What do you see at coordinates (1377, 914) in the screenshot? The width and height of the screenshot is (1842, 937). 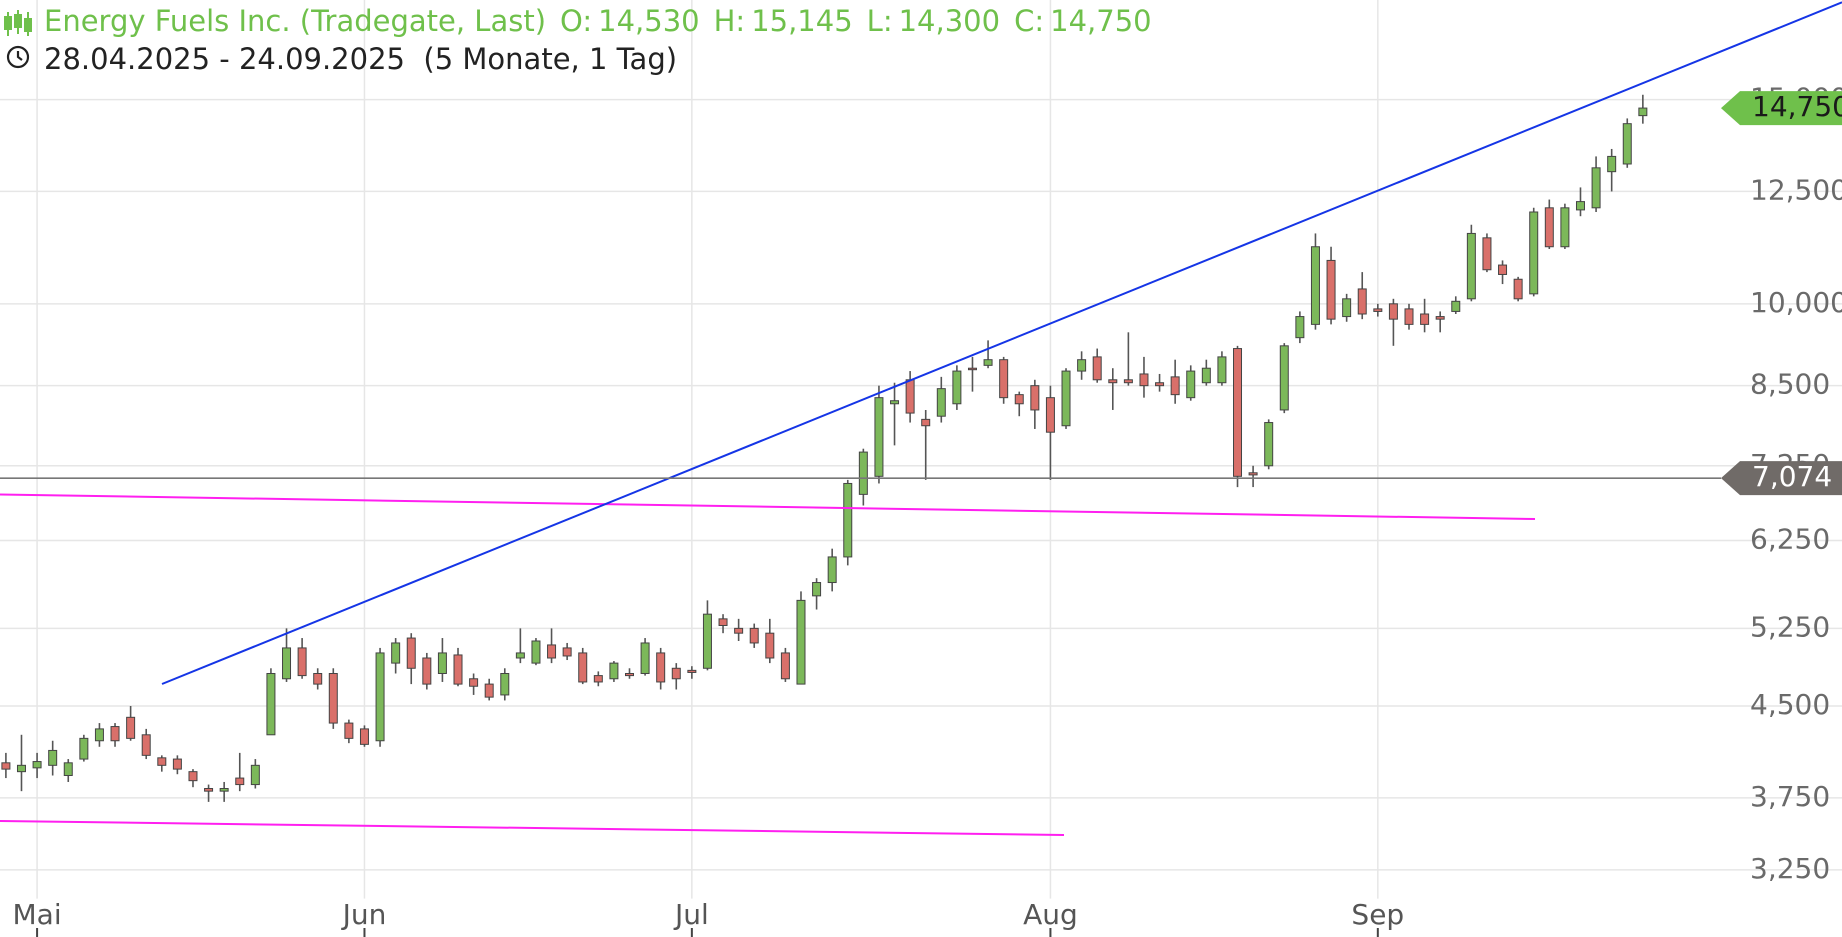 I see `x-tick-label: Sep` at bounding box center [1377, 914].